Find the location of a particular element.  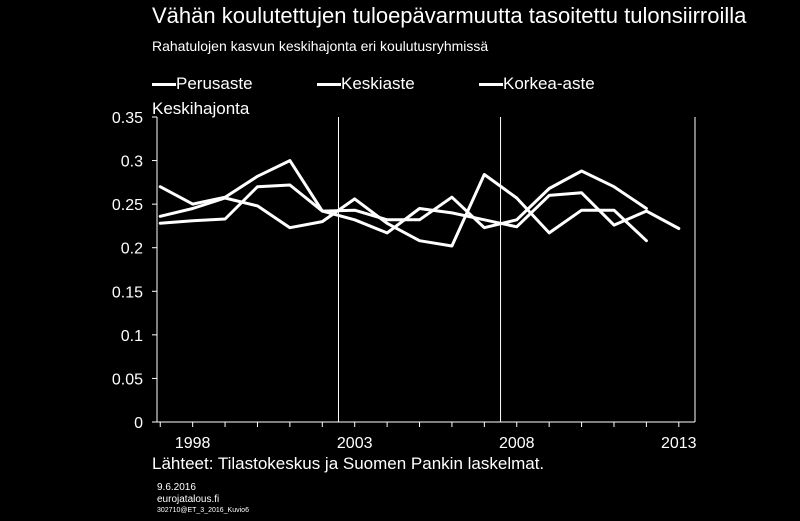

y-tick-label: 0.05 is located at coordinates (127, 379).